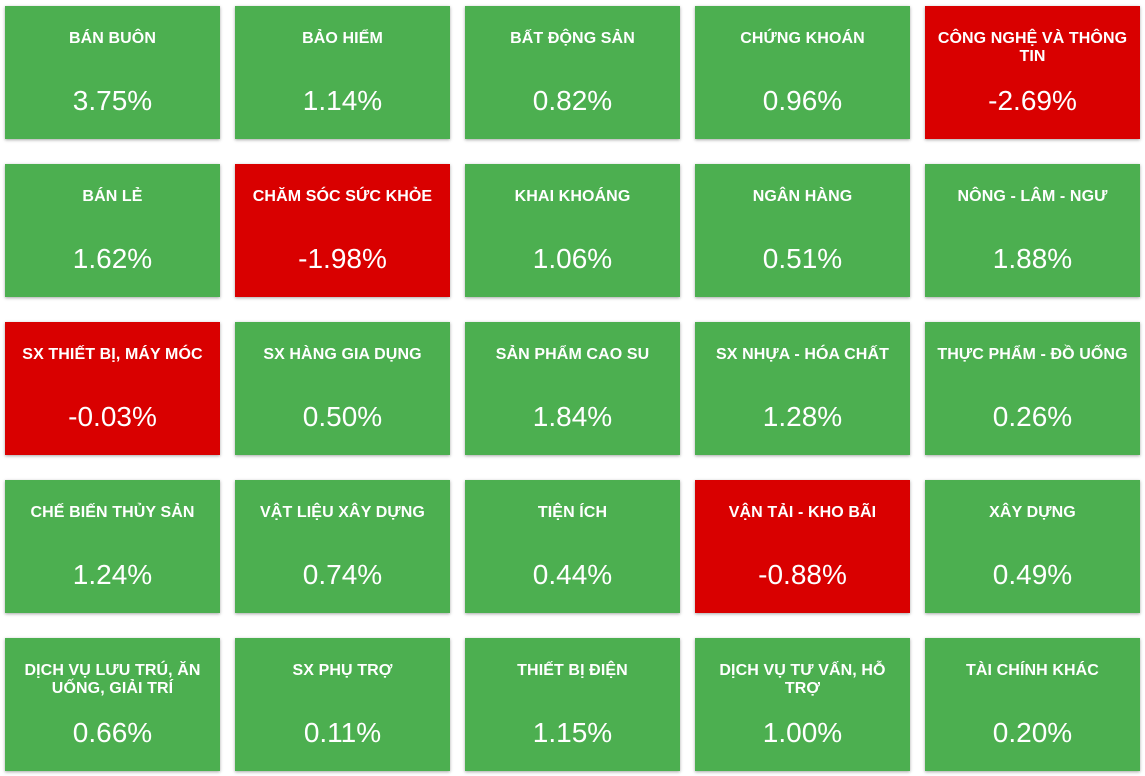  I want to click on sector-name: SẢN PHẨM CAO SU, so click(572, 354).